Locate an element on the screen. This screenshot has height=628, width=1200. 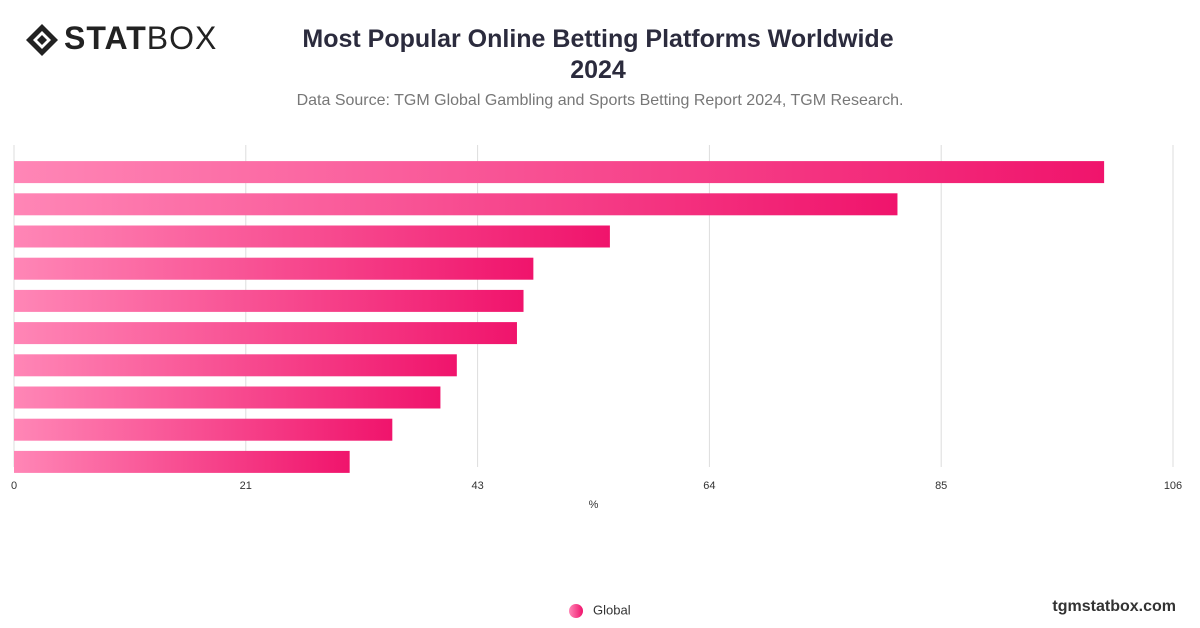
logo-bold: STAT is located at coordinates (105, 38).